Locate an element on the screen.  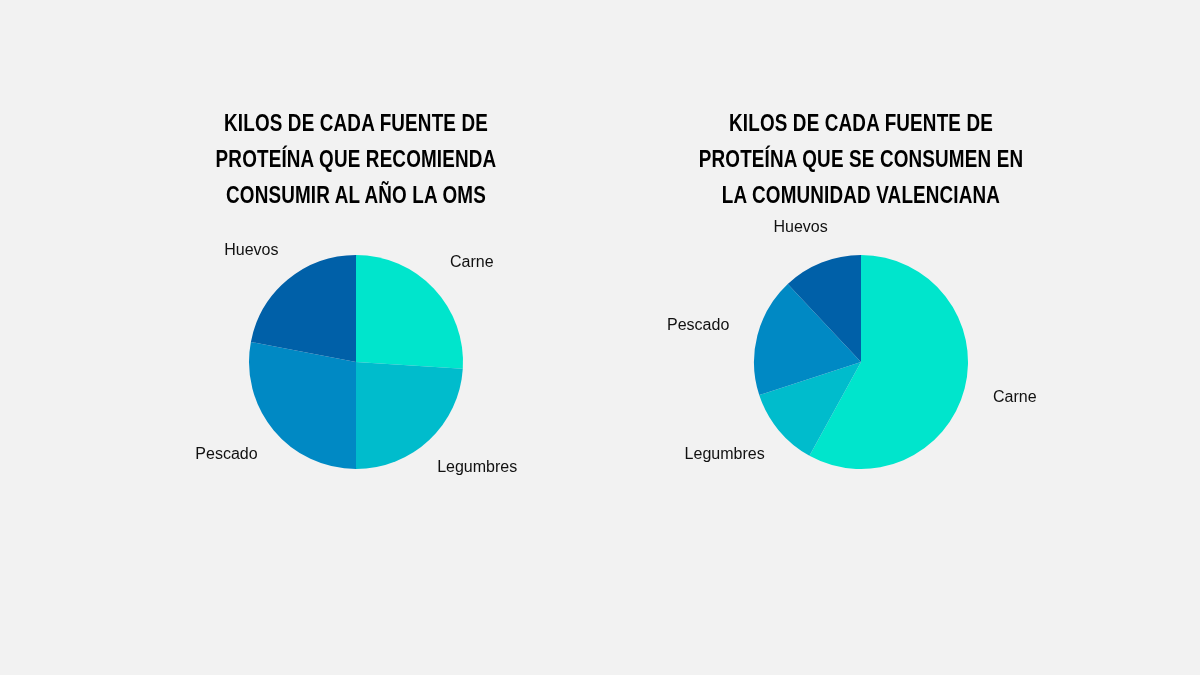
chart-title: KILOS DE CADA FUENTE DE PROTEÍNA QUE SE CONSUMEN EN LA COMUNIDAD VALENCIANA is located at coordinates (861, 159).